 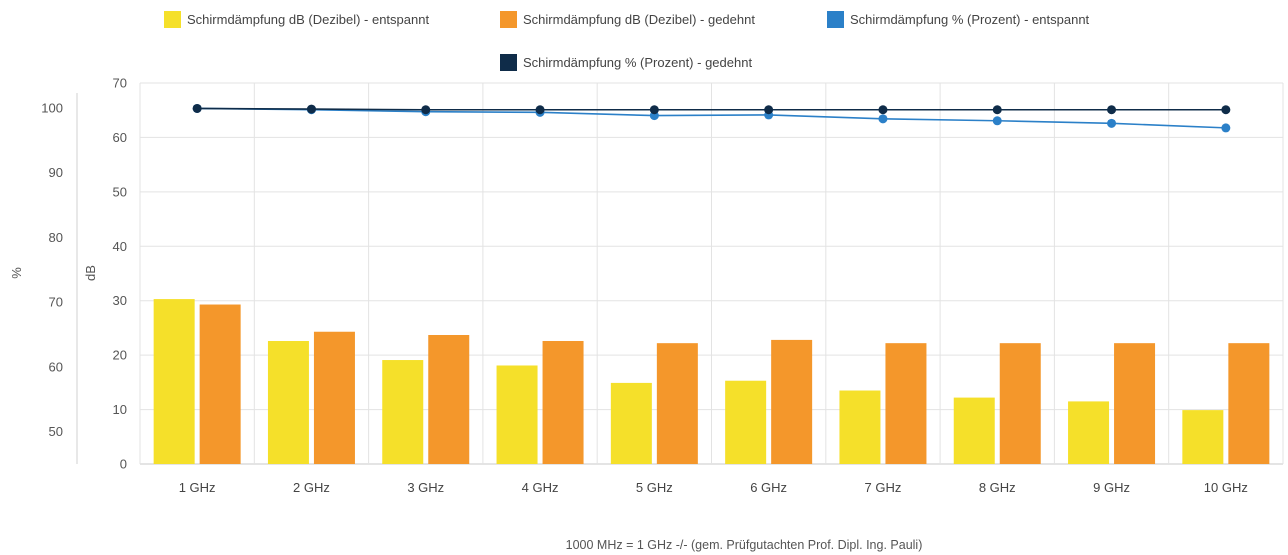 I want to click on y-tick-db: 60, so click(x=120, y=137).